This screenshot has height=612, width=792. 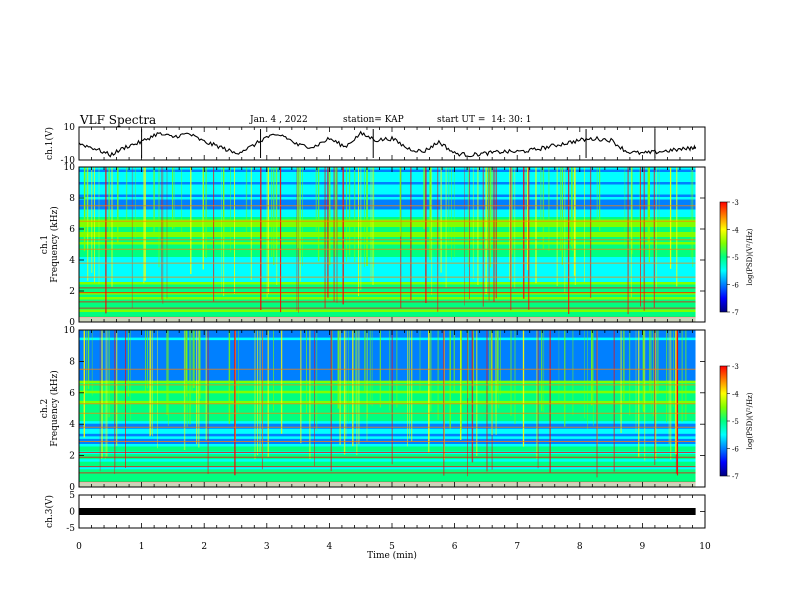 I want to click on x-tick-label: 5, so click(x=392, y=547).